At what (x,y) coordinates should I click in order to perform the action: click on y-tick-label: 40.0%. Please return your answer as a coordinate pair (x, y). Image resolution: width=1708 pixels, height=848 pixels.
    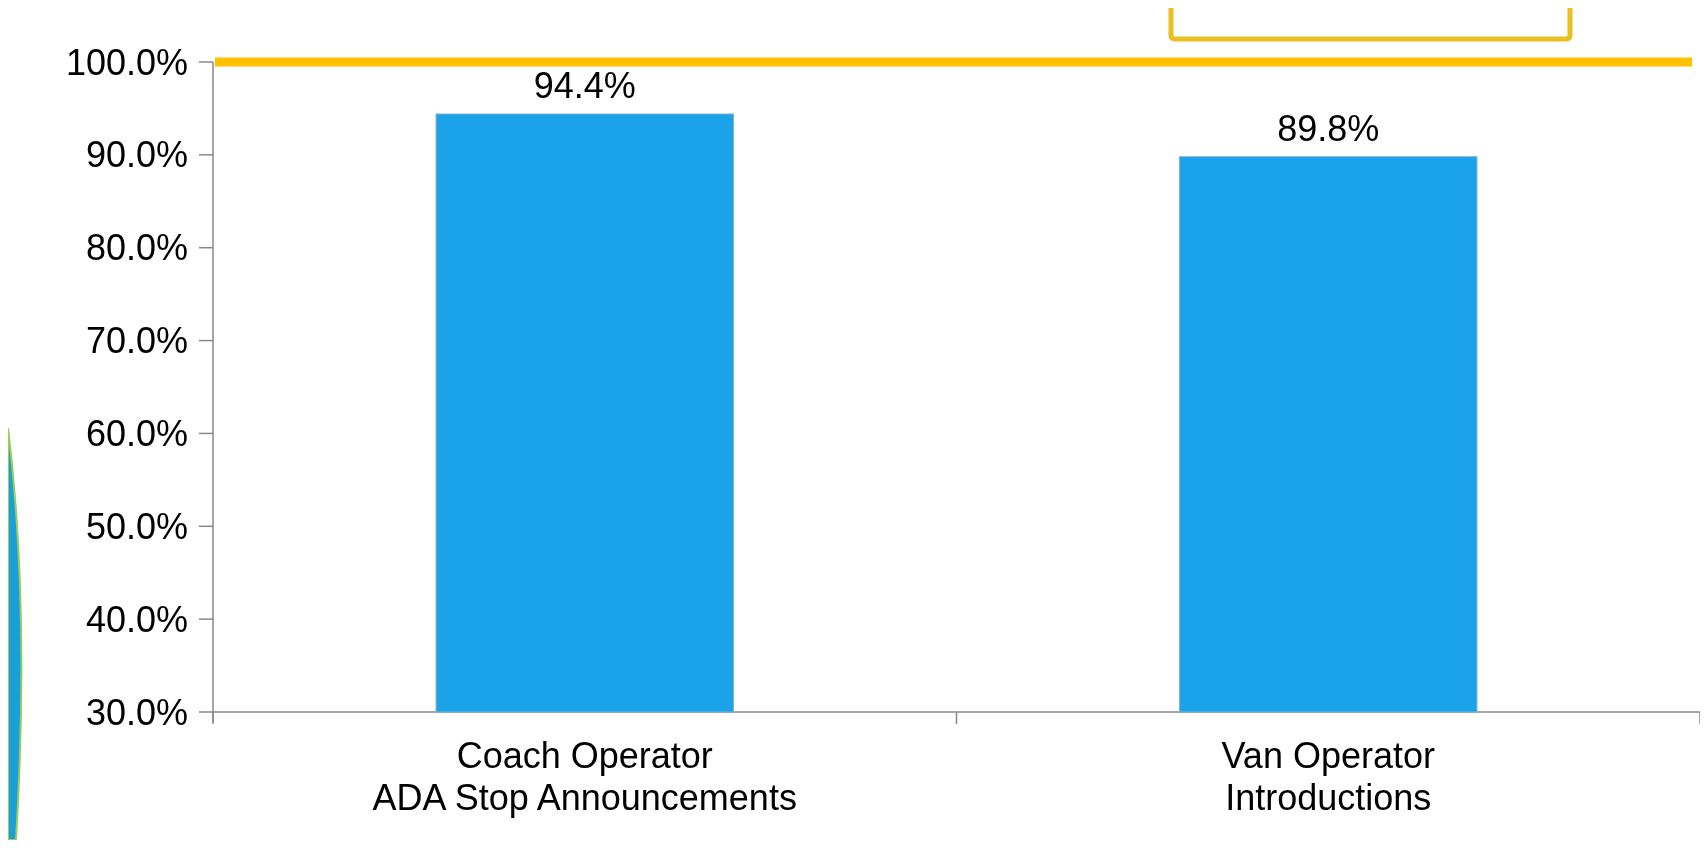
    Looking at the image, I should click on (136, 619).